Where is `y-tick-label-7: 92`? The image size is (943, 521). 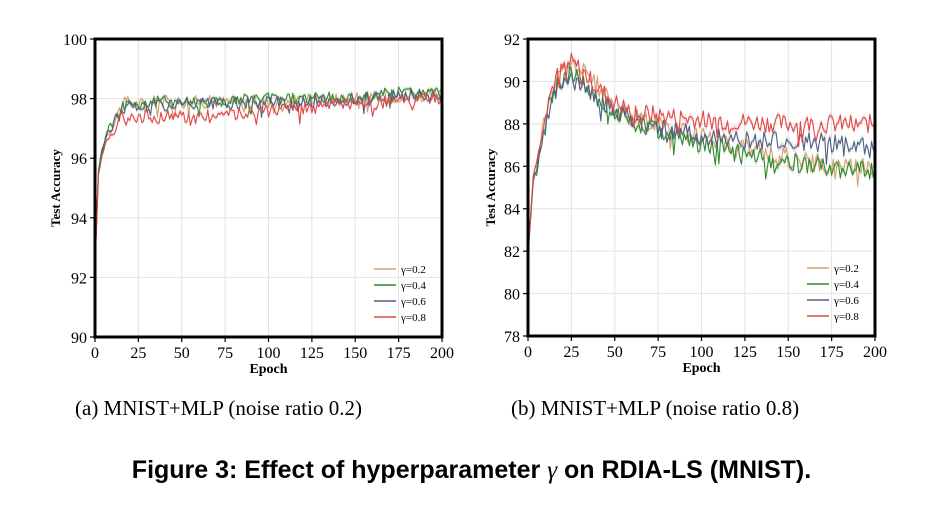 y-tick-label-7: 92 is located at coordinates (512, 40).